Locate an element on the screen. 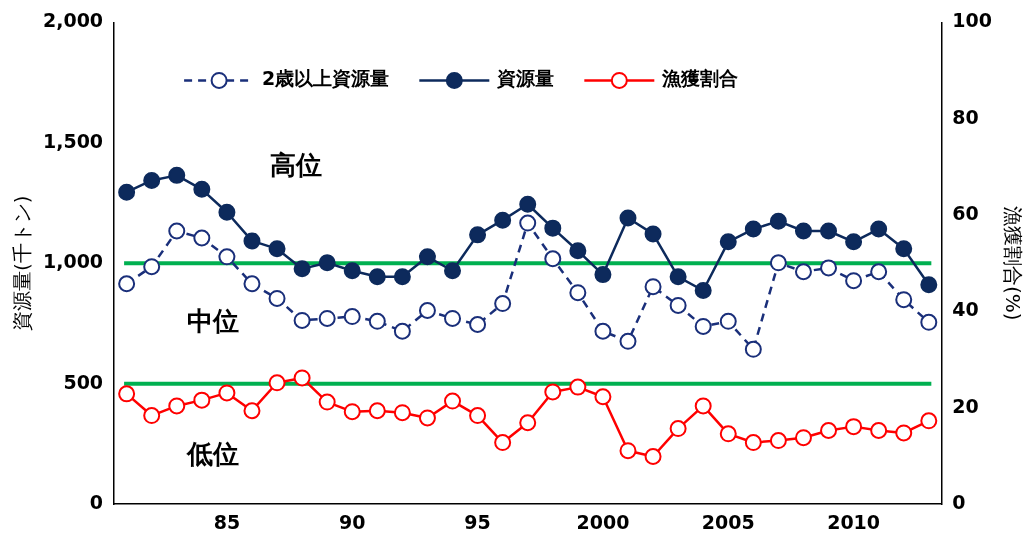  annotation: 中位 is located at coordinates (213, 321).